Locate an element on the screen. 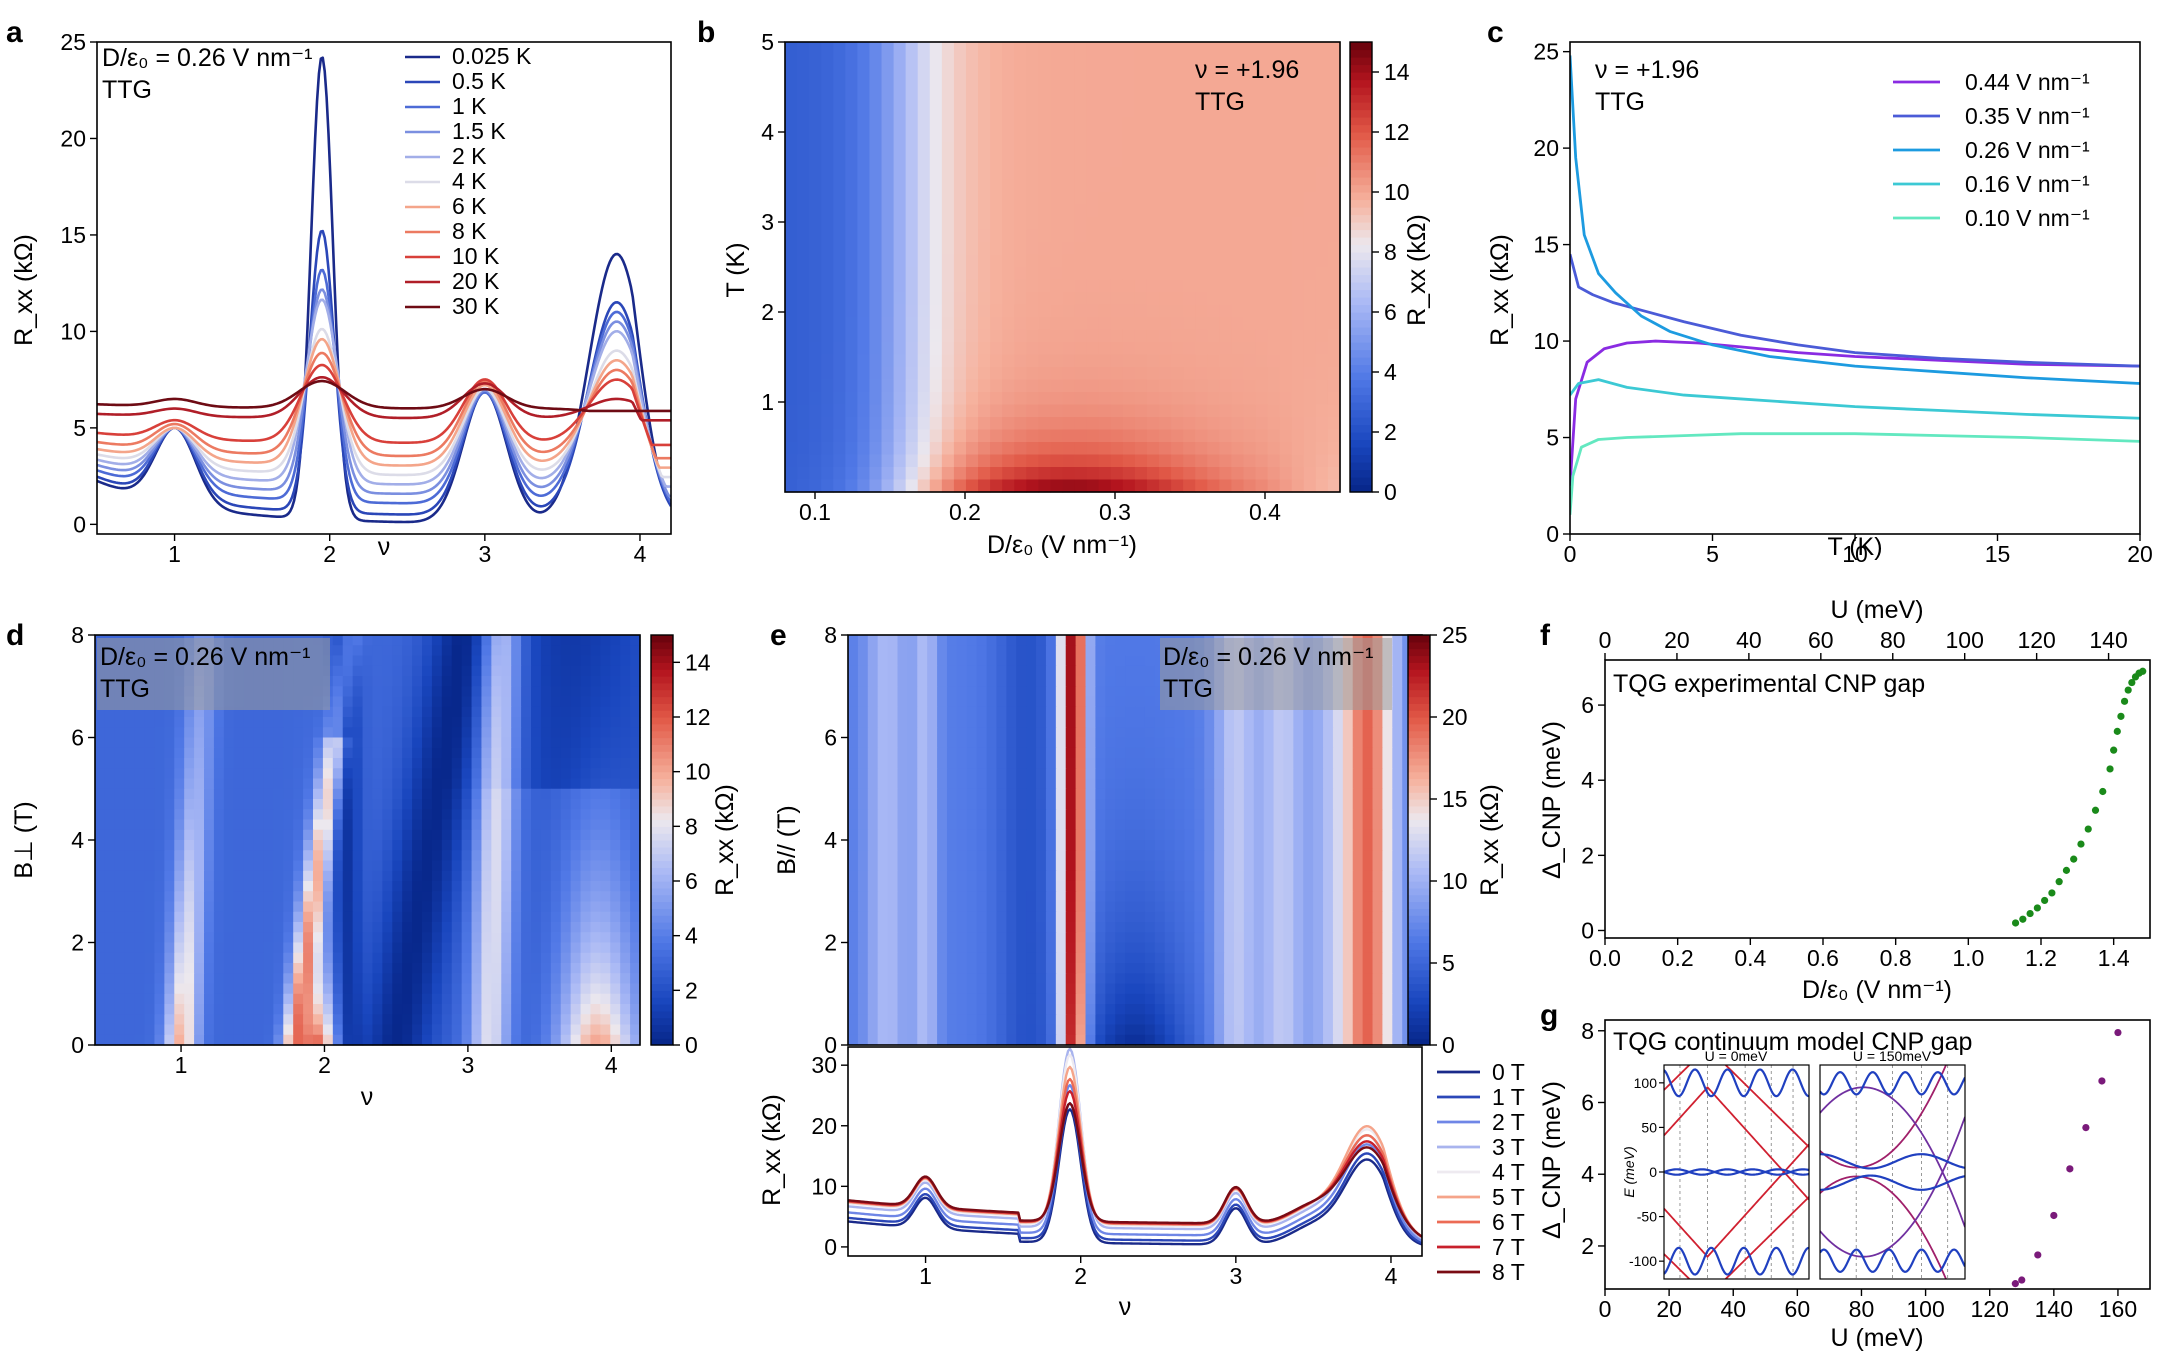  panel-d-colorbar-gradient-cell is located at coordinates (662, 809).